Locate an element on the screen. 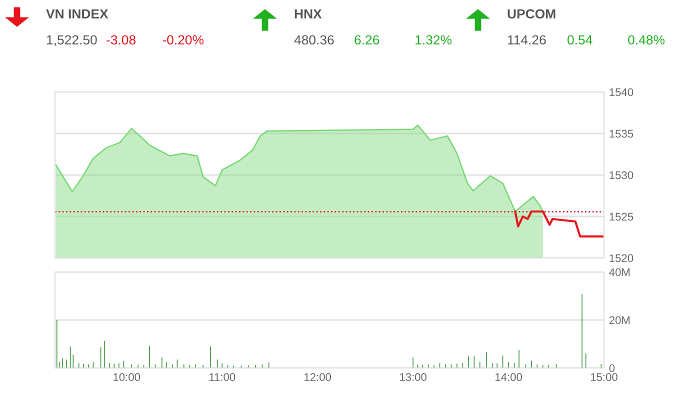  y-tick-label: 1535 is located at coordinates (622, 134).